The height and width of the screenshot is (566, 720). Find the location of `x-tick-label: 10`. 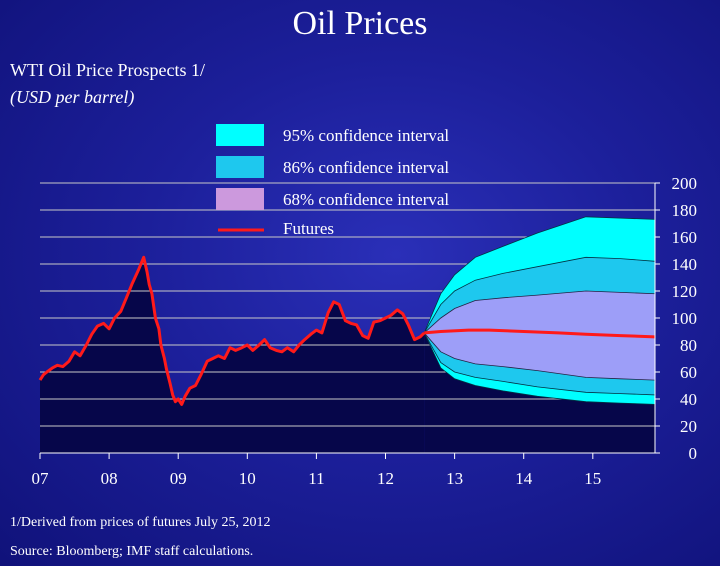

x-tick-label: 10 is located at coordinates (247, 478).